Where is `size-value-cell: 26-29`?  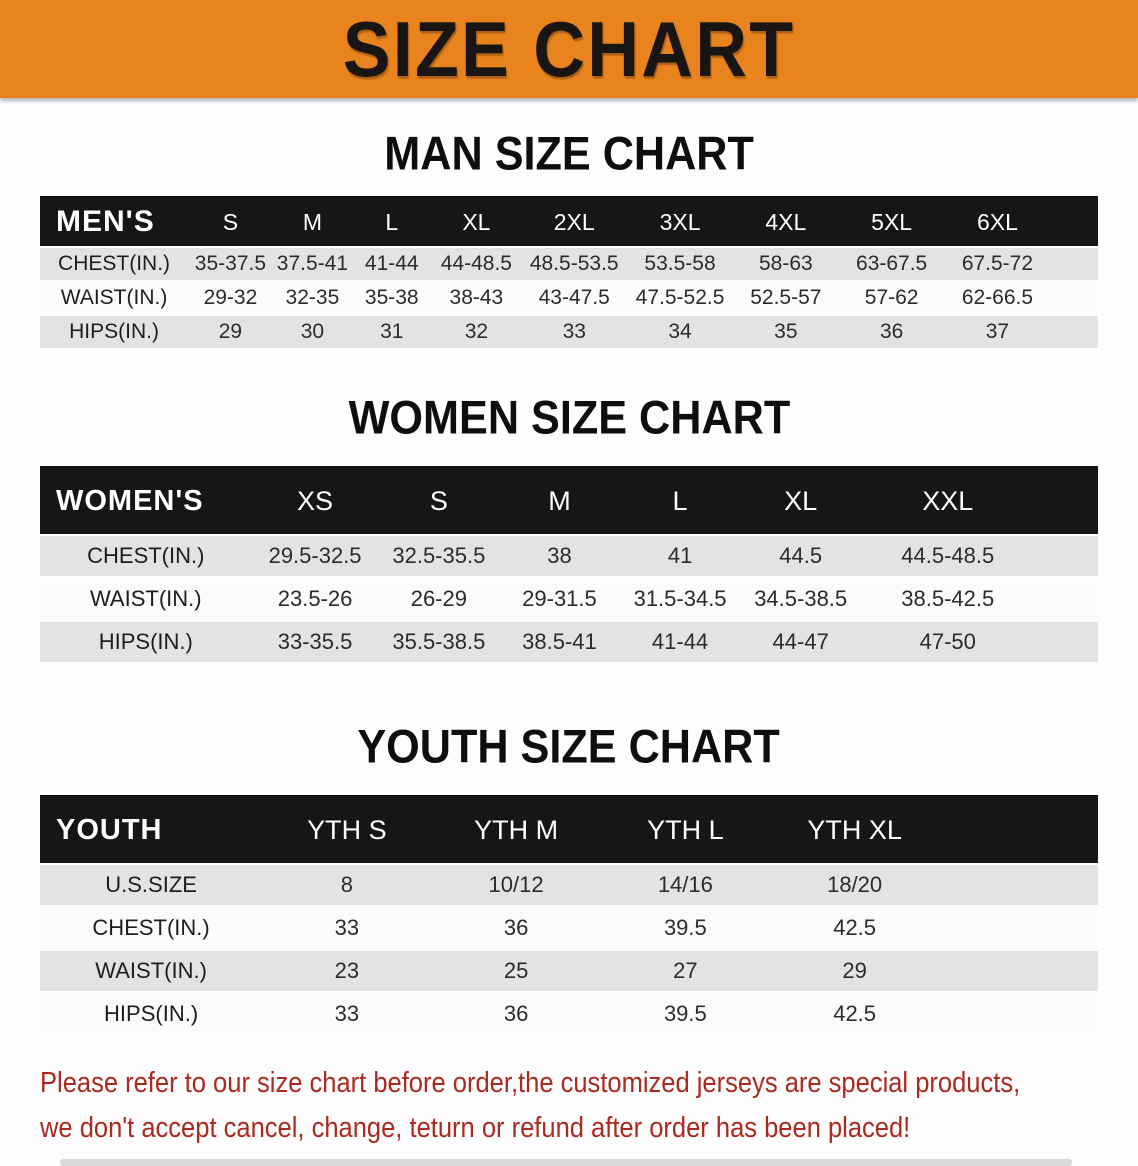
size-value-cell: 26-29 is located at coordinates (439, 600).